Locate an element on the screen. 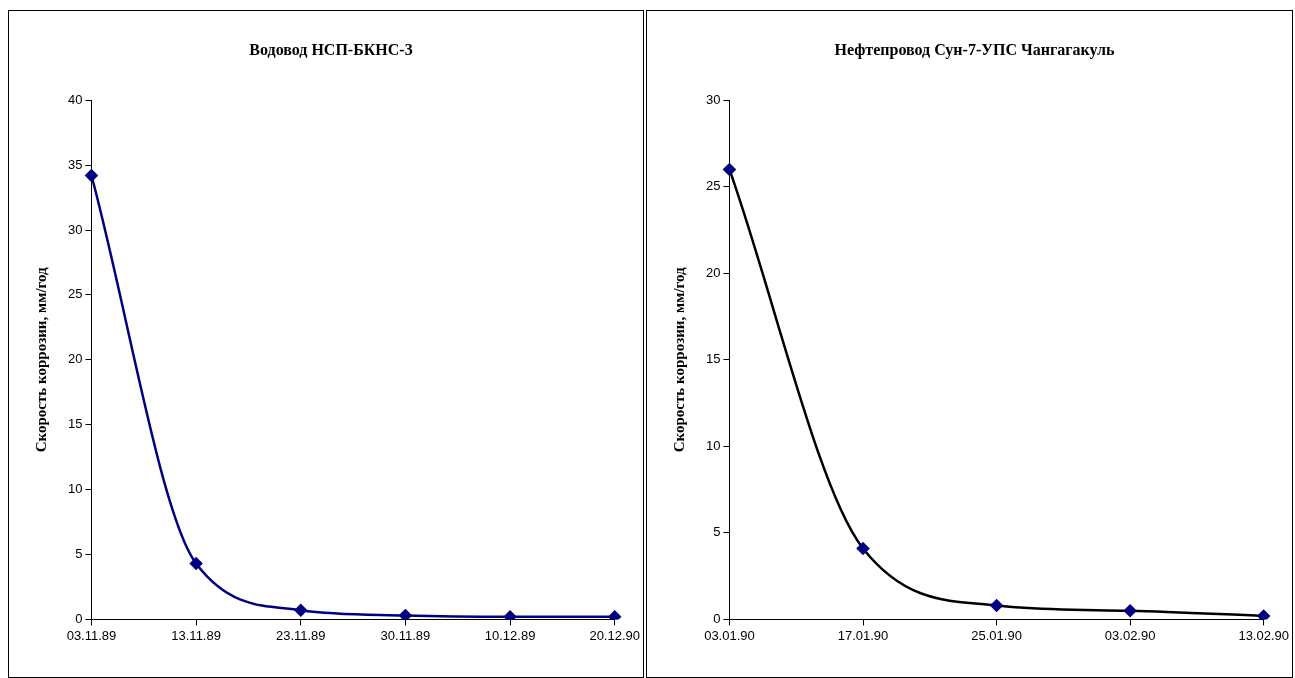 This screenshot has width=1295, height=678. chart-title: Водовод НСП-БКНС-3 is located at coordinates (331, 49).